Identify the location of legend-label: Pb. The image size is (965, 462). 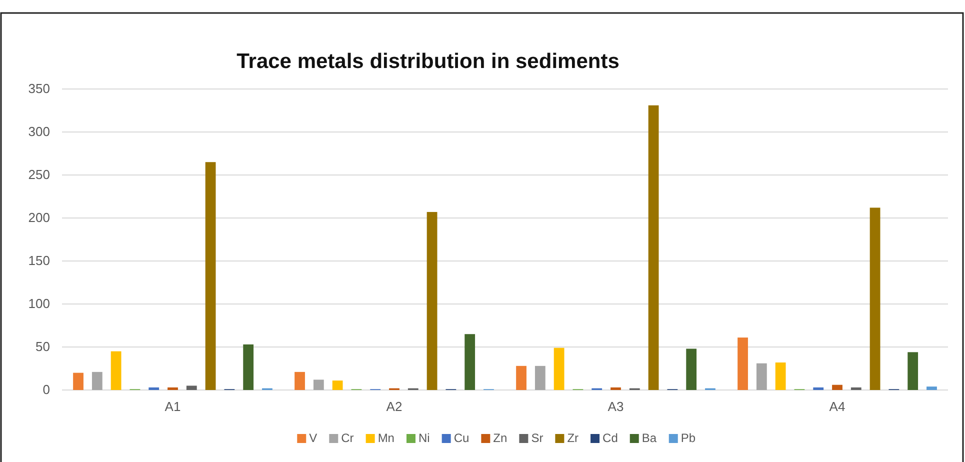
(688, 438).